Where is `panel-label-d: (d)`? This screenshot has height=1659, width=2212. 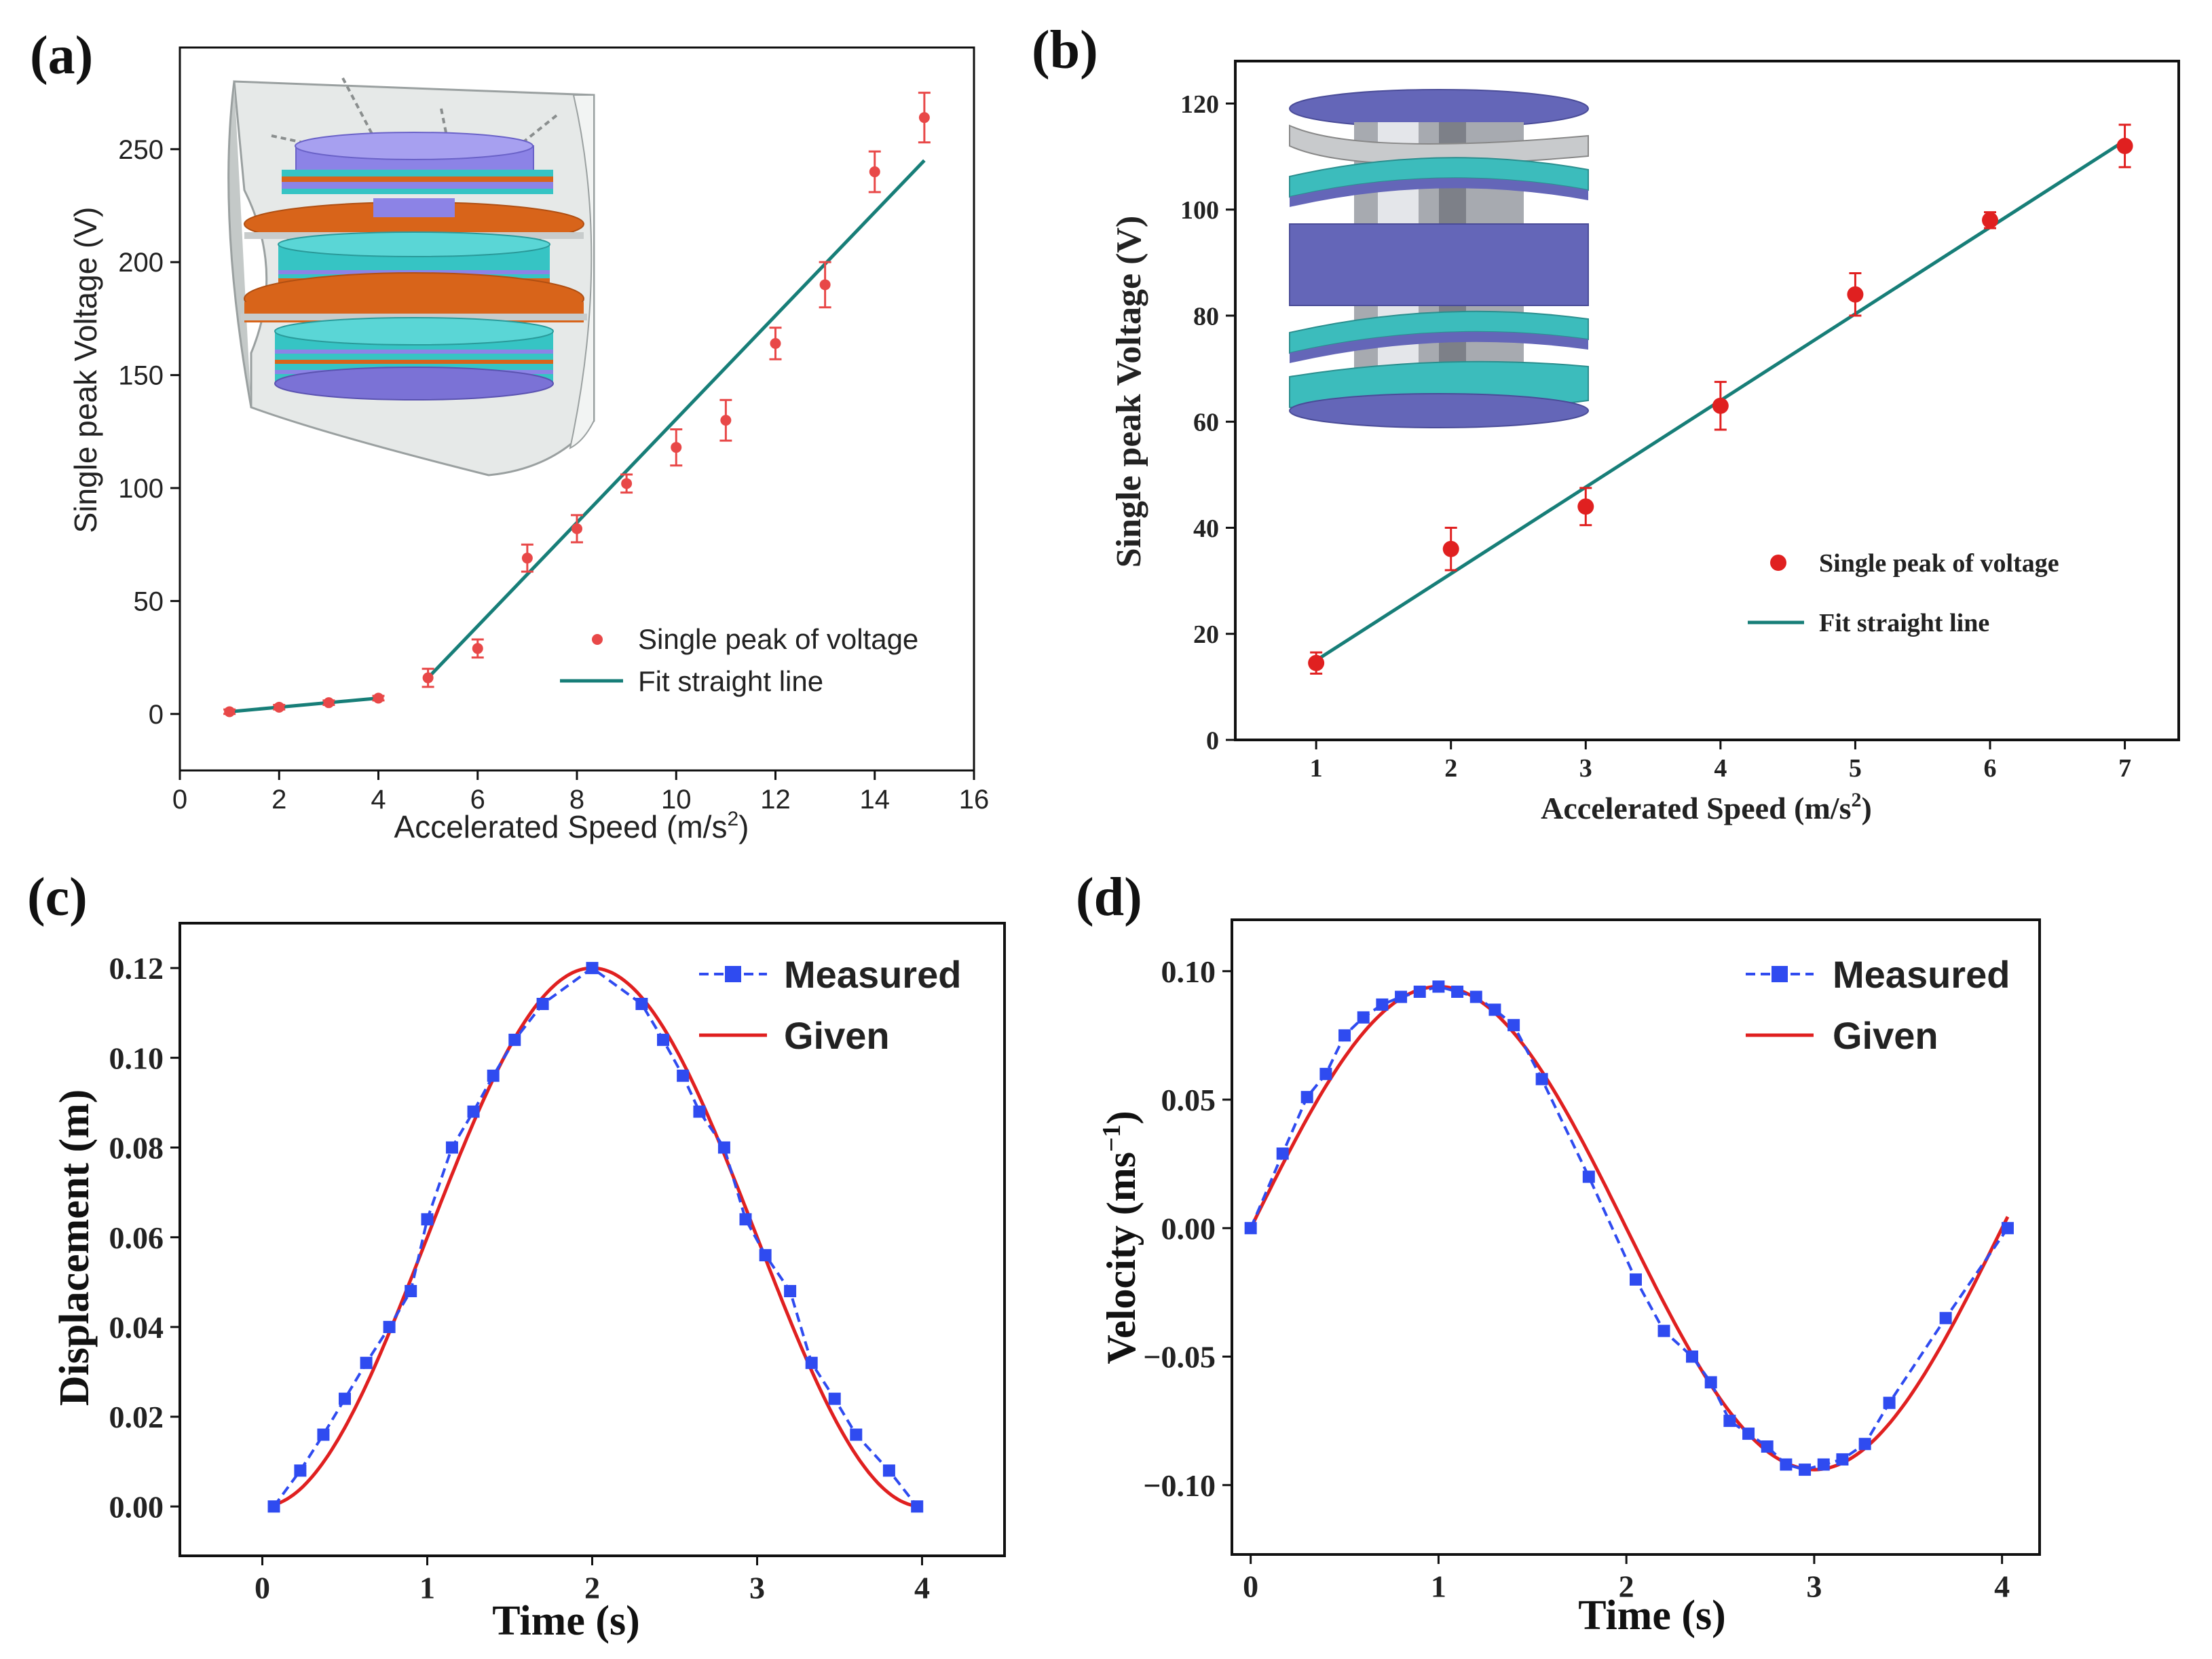
panel-label-d: (d) is located at coordinates (1109, 897).